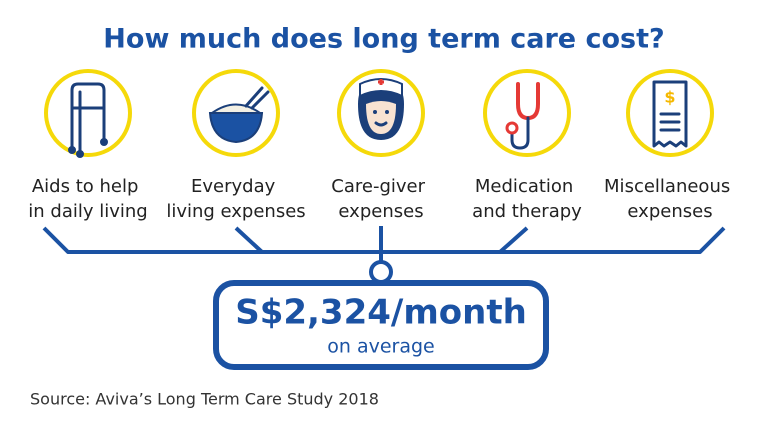 This screenshot has width=768, height=432. I want to click on label-line: Medication, so click(524, 186).